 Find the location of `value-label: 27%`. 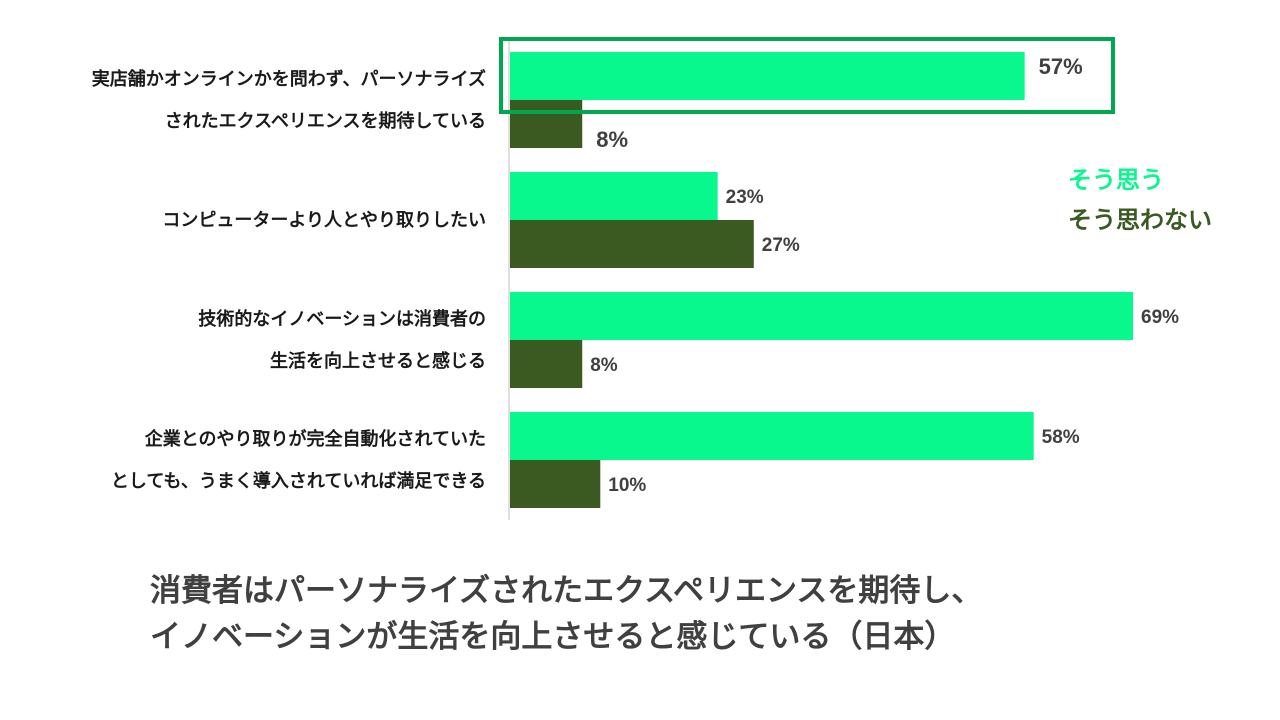

value-label: 27% is located at coordinates (781, 245).